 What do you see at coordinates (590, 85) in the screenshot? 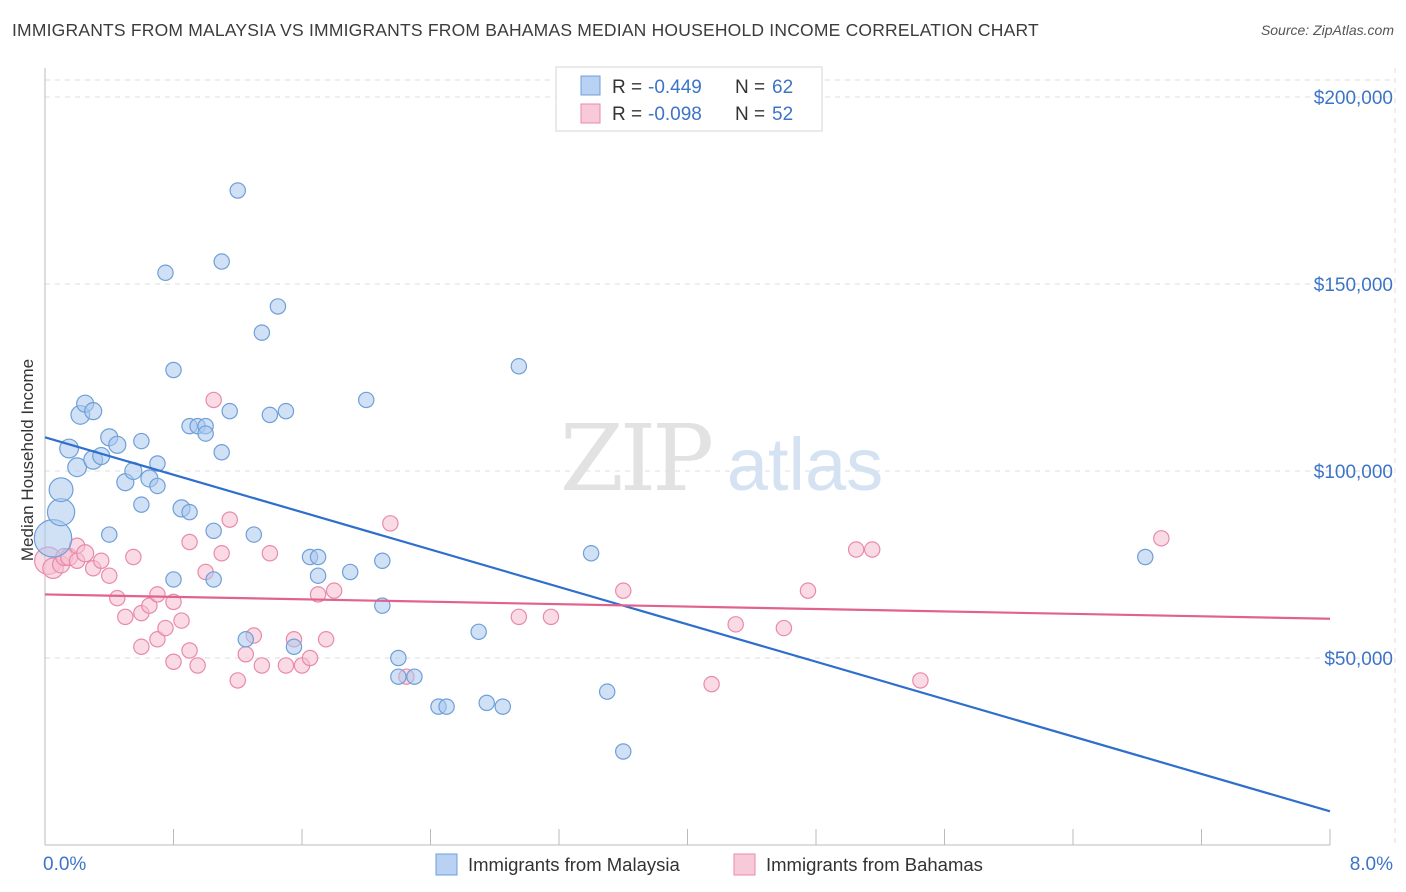
I see `legend-swatch-blue` at bounding box center [590, 85].